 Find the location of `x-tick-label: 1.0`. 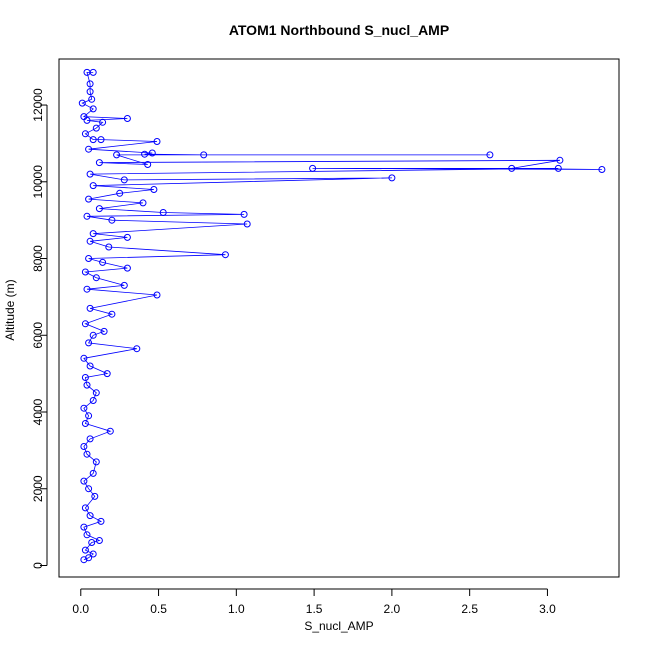

x-tick-label: 1.0 is located at coordinates (236, 609).